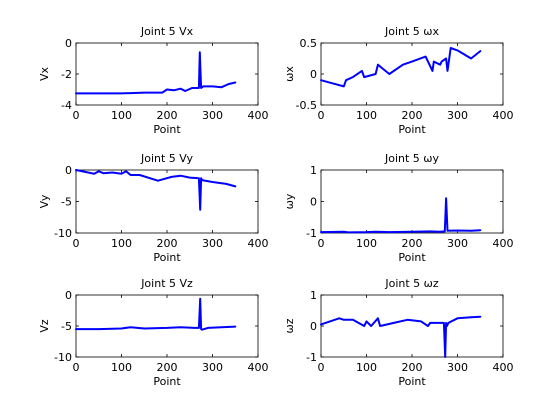  What do you see at coordinates (167, 31) in the screenshot?
I see `chart-title: Joint 5 Vx` at bounding box center [167, 31].